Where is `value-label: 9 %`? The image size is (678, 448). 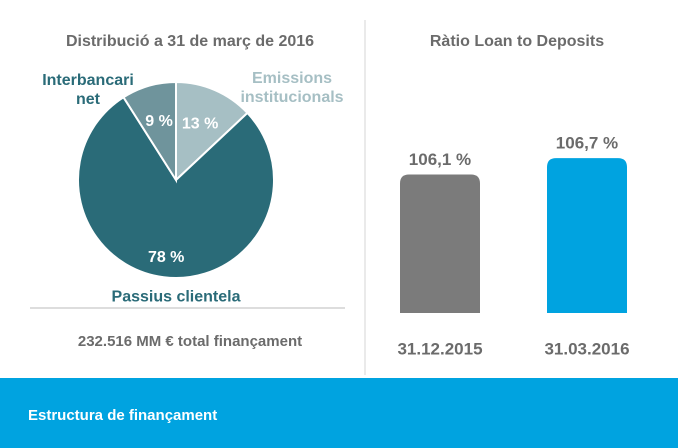
value-label: 9 % is located at coordinates (159, 121).